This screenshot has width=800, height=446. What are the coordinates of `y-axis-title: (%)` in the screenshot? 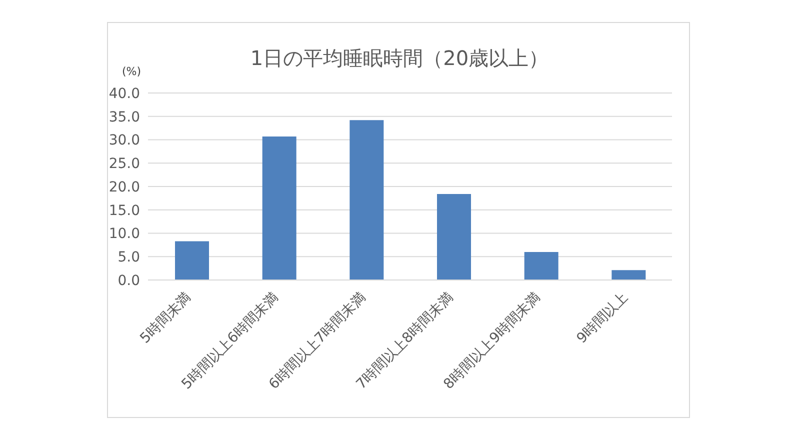 It's located at (132, 71).